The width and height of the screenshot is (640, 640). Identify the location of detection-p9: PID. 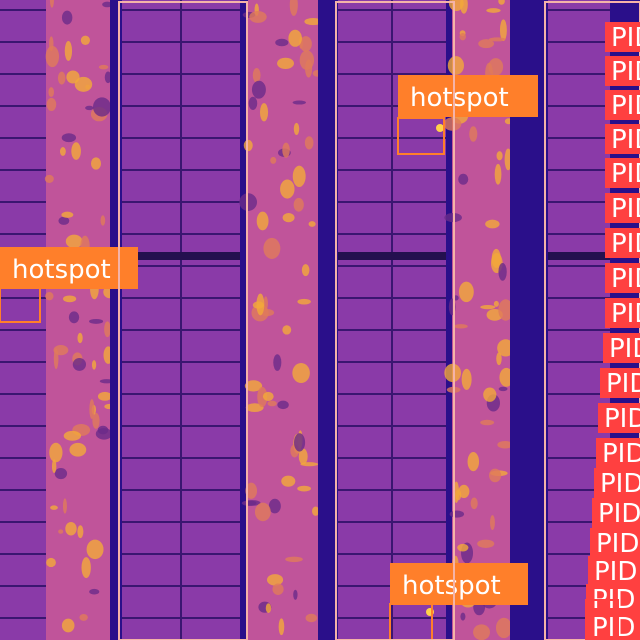
(622, 313).